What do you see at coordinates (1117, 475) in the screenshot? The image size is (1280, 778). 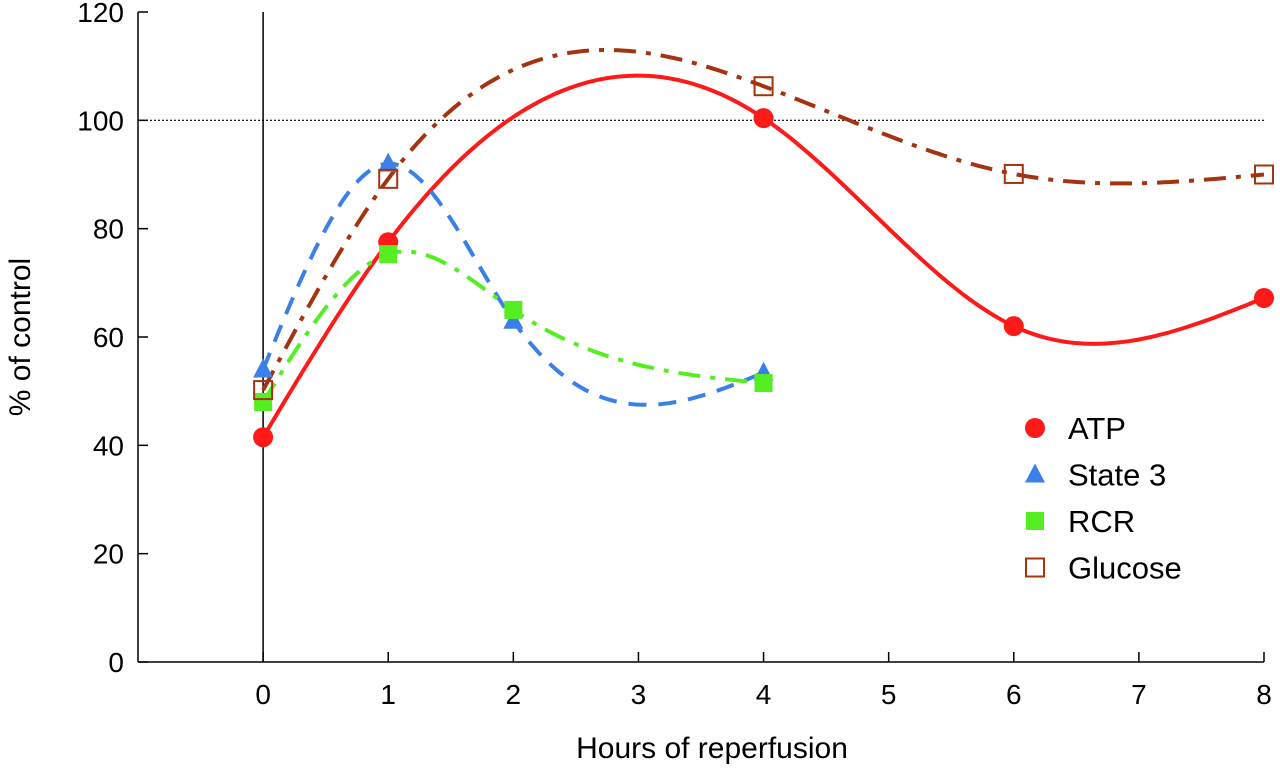 I see `legend-label: State 3` at bounding box center [1117, 475].